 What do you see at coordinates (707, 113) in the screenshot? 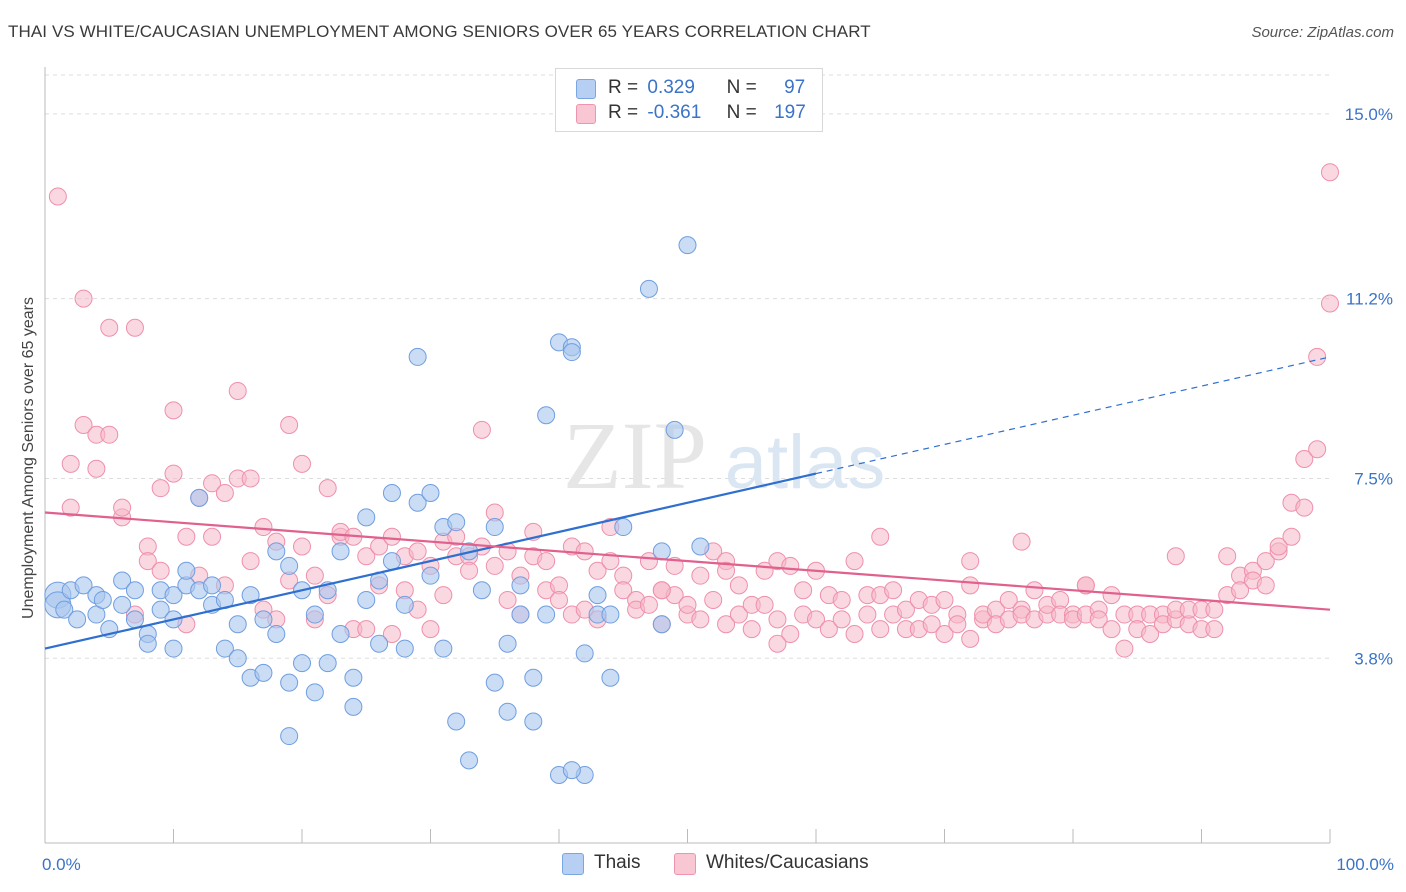
I see `legend-text-white: R = -0.361 N = 197` at bounding box center [707, 113].